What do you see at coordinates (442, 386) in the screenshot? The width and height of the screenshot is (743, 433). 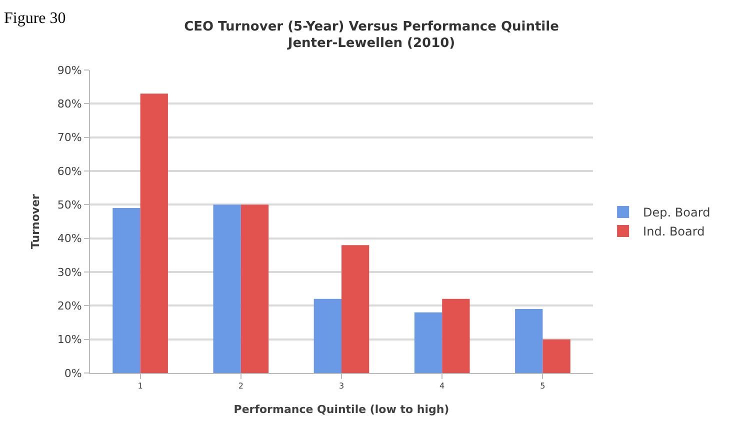 I see `x-tick-label: 4` at bounding box center [442, 386].